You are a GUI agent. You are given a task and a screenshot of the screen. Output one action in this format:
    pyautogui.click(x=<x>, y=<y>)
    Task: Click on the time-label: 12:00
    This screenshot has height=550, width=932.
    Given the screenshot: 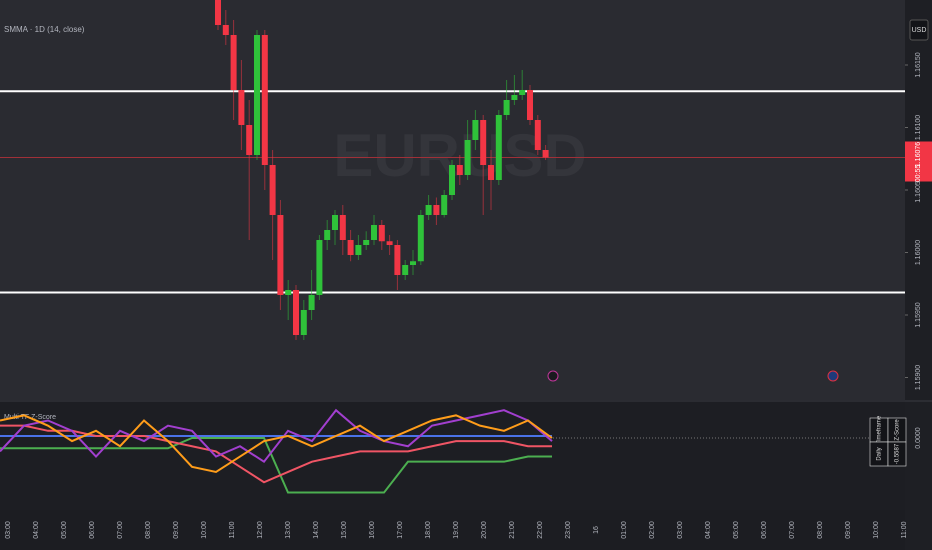 What is the action you would take?
    pyautogui.click(x=260, y=530)
    